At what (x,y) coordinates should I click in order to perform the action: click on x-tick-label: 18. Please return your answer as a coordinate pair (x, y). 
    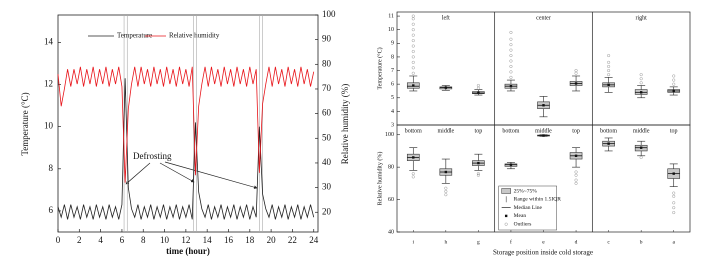
    Looking at the image, I should click on (250, 240).